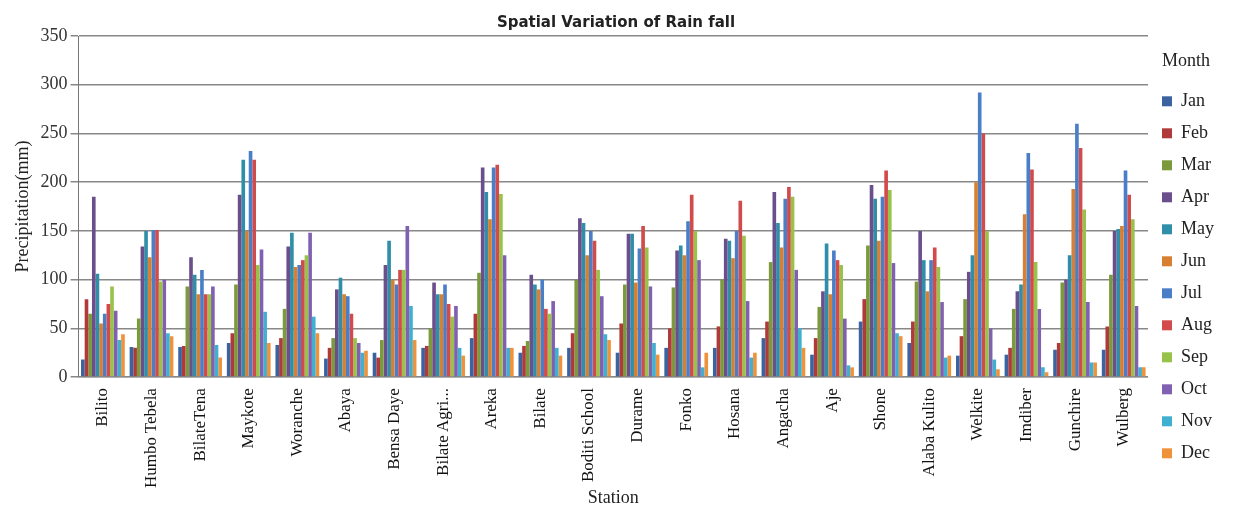  What do you see at coordinates (734, 413) in the screenshot?
I see `x-tick-label: Hosana` at bounding box center [734, 413].